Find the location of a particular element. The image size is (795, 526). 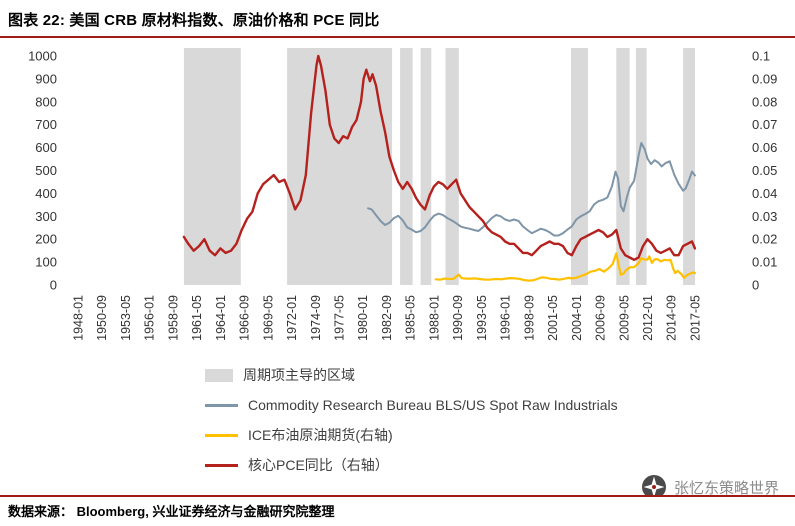

chart-header: 图表 22: 美国 CRB 原材料指数、原油价格和 PCE 同比 is located at coordinates (397, 18).